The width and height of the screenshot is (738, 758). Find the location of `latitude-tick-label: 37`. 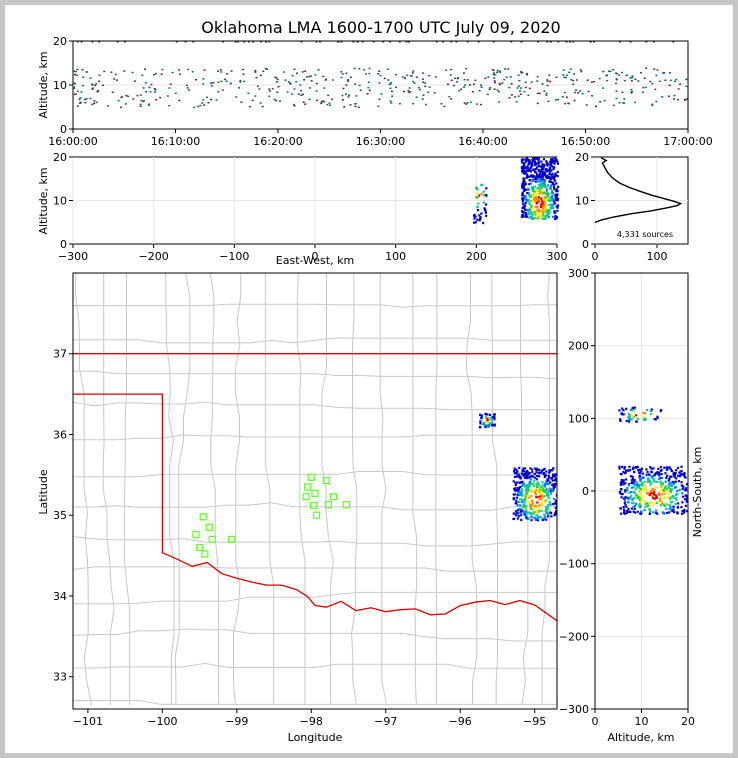

latitude-tick-label: 37 is located at coordinates (60, 354).